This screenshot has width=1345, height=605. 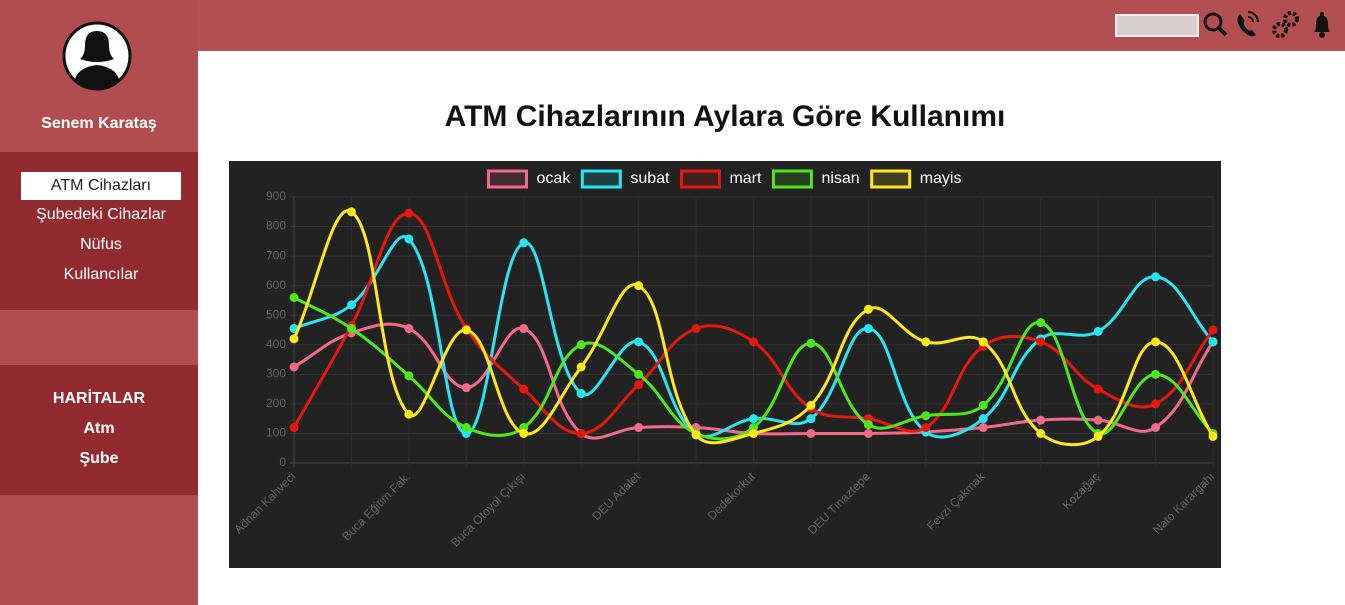 What do you see at coordinates (282, 462) in the screenshot?
I see `y-tick-label: 0` at bounding box center [282, 462].